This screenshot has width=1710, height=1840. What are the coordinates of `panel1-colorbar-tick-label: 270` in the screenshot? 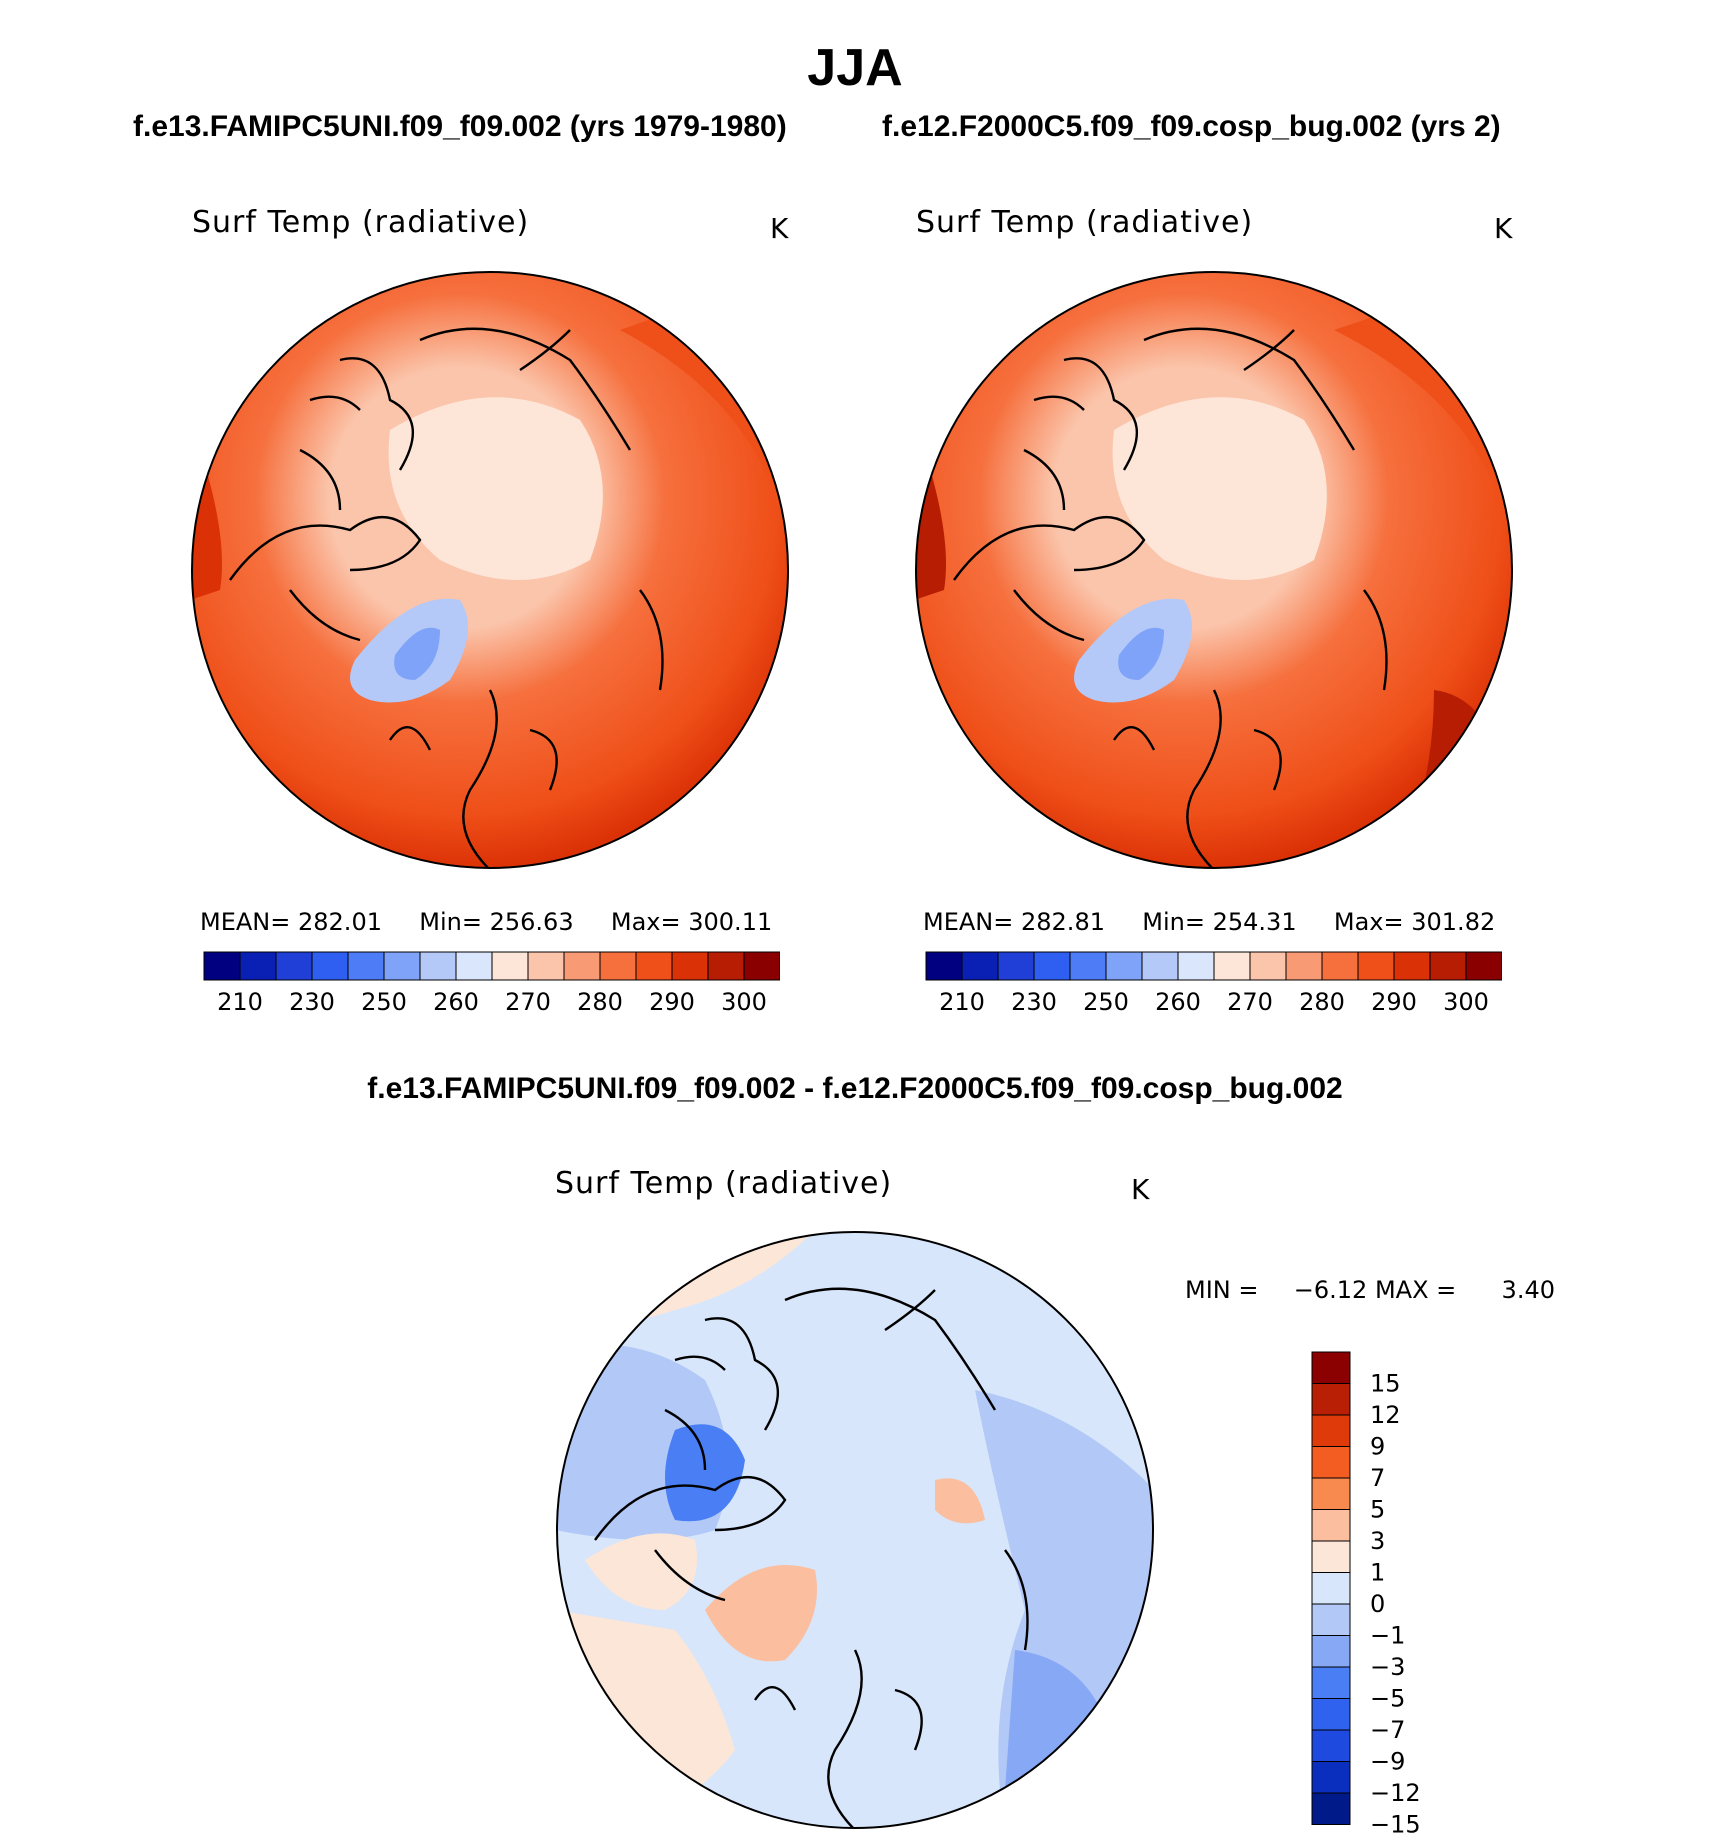 It's located at (528, 1002).